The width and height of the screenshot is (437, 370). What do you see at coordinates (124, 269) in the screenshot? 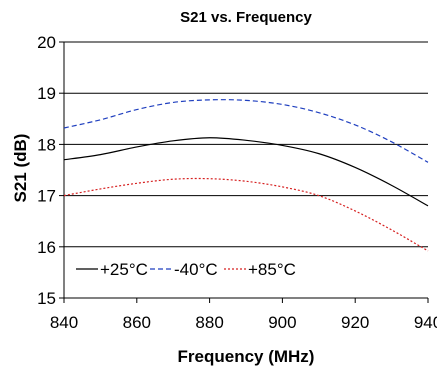
I see `legend-label-0: +25°C` at bounding box center [124, 269].